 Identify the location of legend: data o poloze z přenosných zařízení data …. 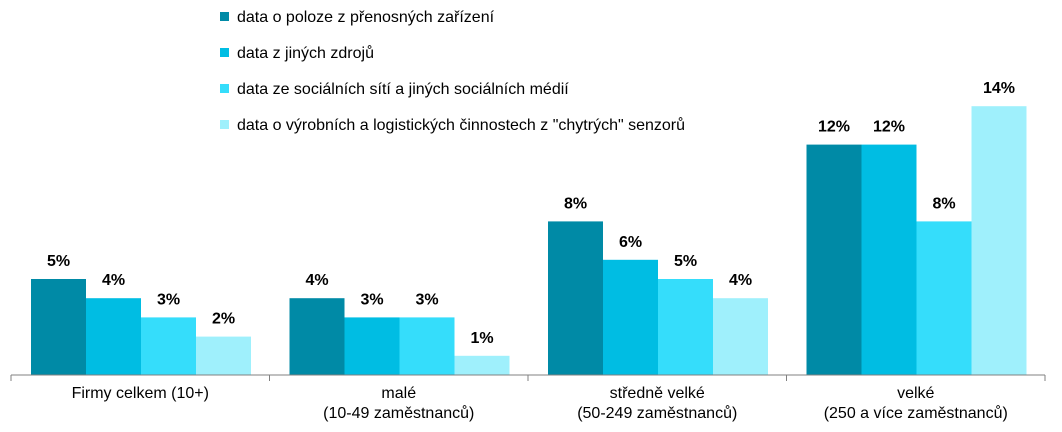
(452, 71).